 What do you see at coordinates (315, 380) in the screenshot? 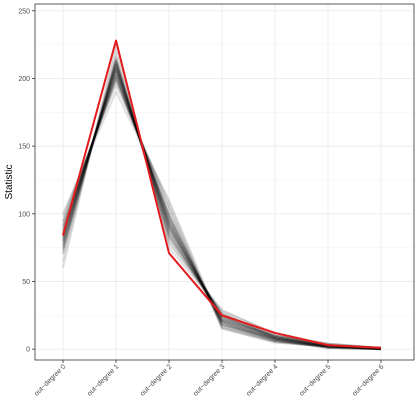
I see `x-tick-label: out−degree 5` at bounding box center [315, 380].